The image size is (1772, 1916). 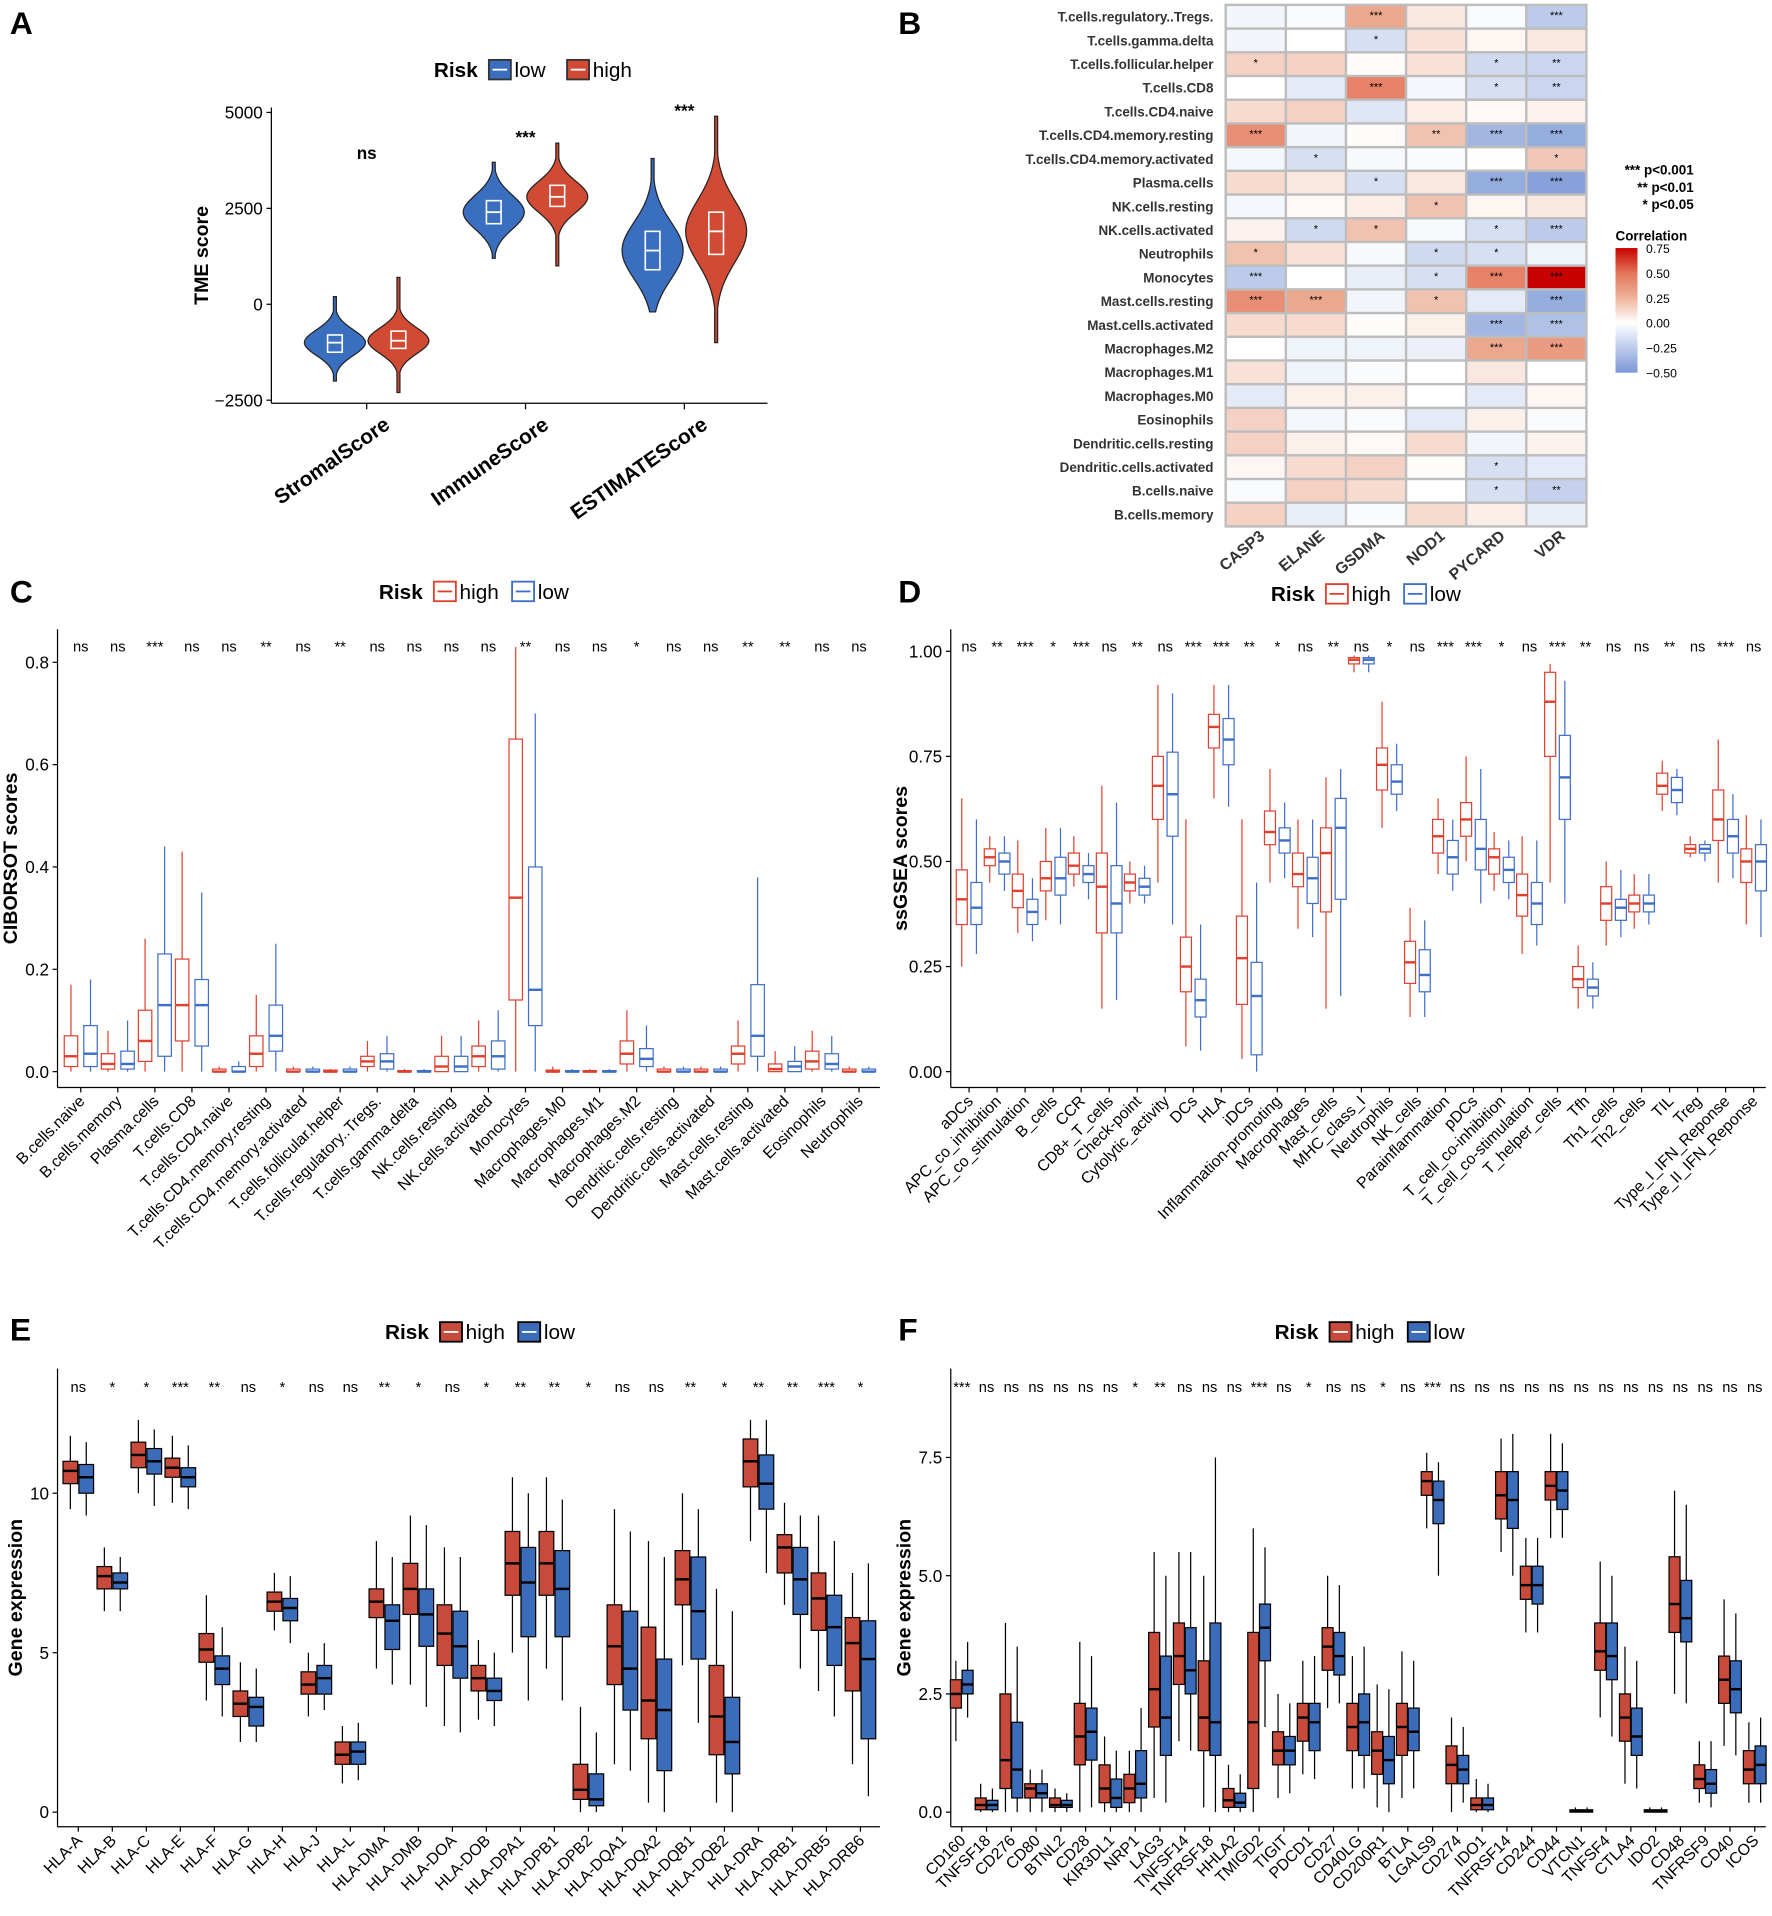 What do you see at coordinates (1658, 274) in the screenshot?
I see `colorbar-tick-label: 0.50` at bounding box center [1658, 274].